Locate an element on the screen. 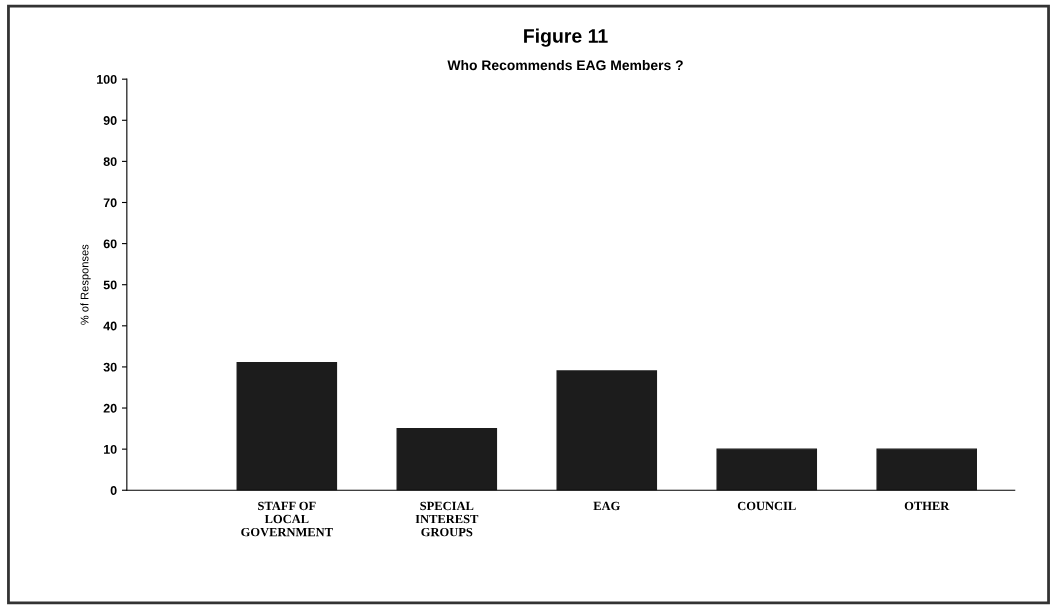 This screenshot has height=609, width=1057. x-tick-label: EAG is located at coordinates (606, 506).